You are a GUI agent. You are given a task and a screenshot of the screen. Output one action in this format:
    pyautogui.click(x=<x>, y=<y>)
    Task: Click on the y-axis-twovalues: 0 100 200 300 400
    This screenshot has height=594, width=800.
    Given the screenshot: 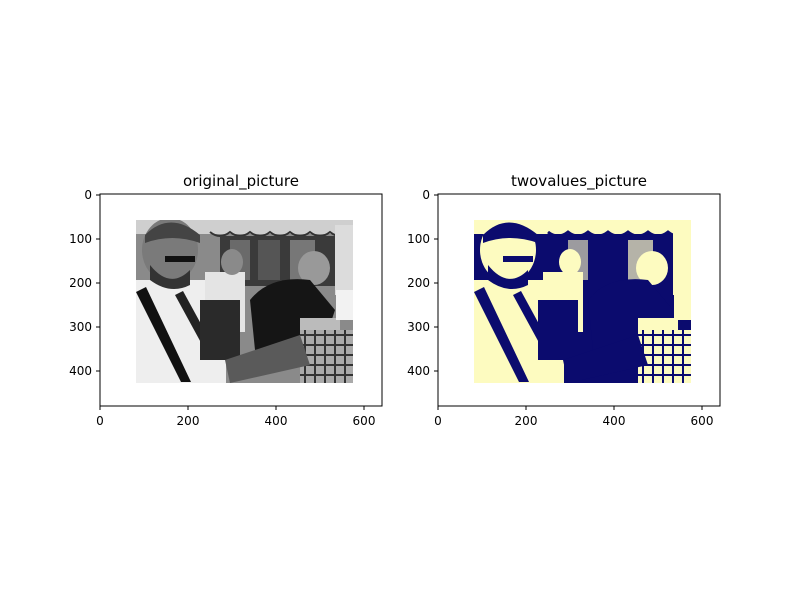 What is the action you would take?
    pyautogui.click(x=422, y=283)
    